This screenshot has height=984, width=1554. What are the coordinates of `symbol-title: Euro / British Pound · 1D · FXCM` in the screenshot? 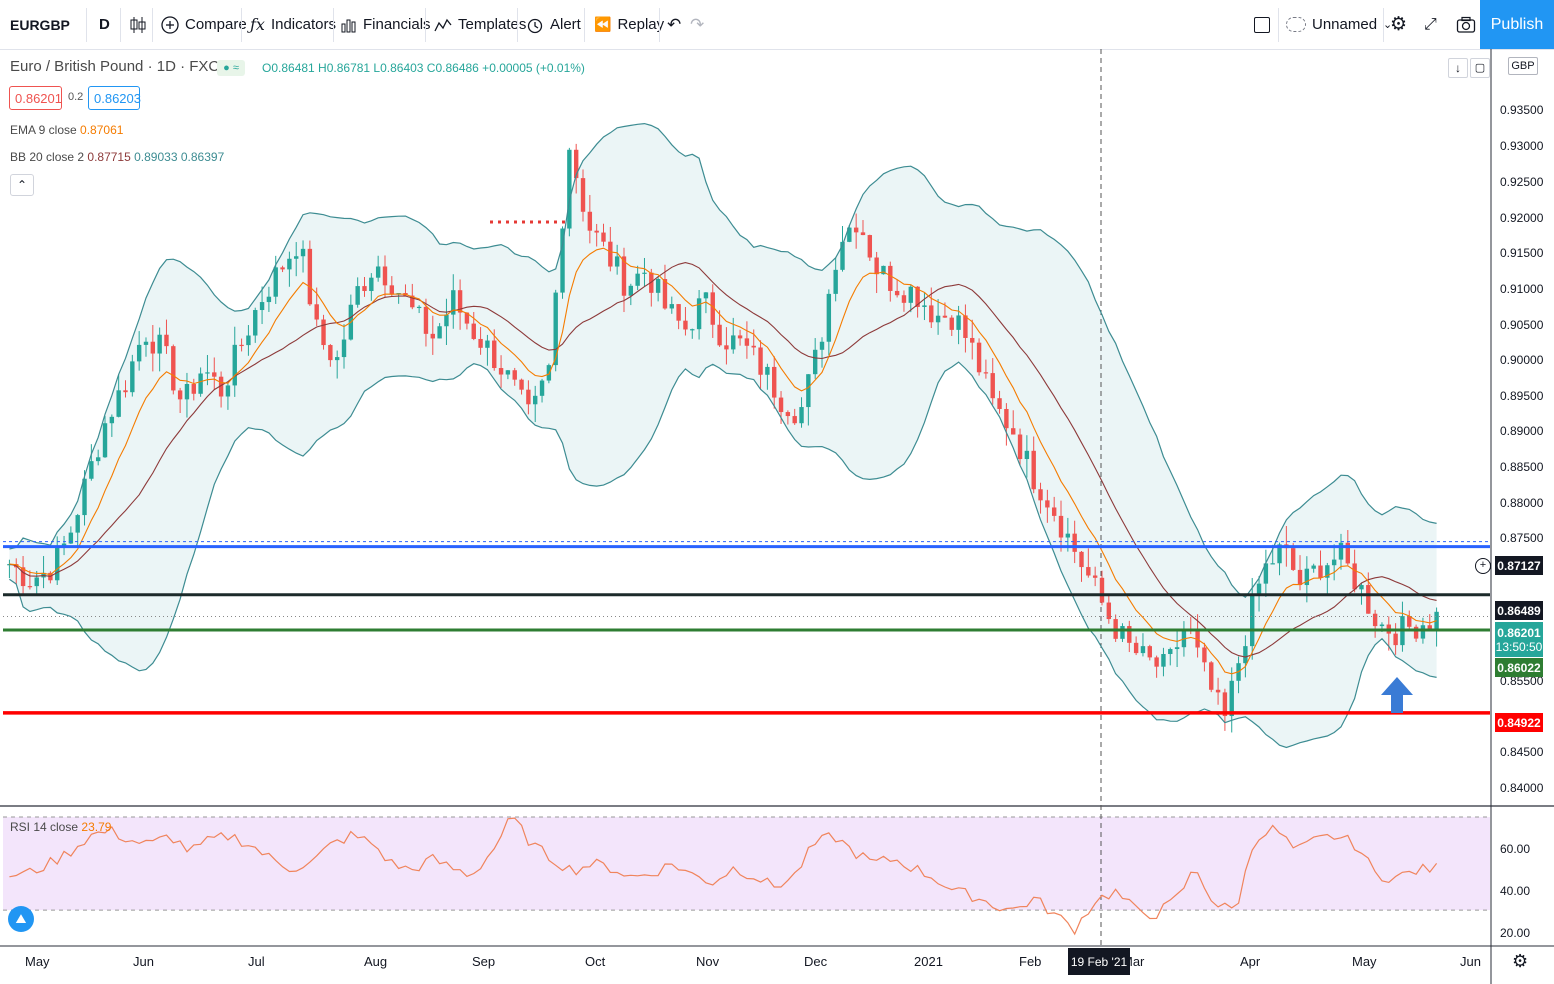 It's located at (121, 66).